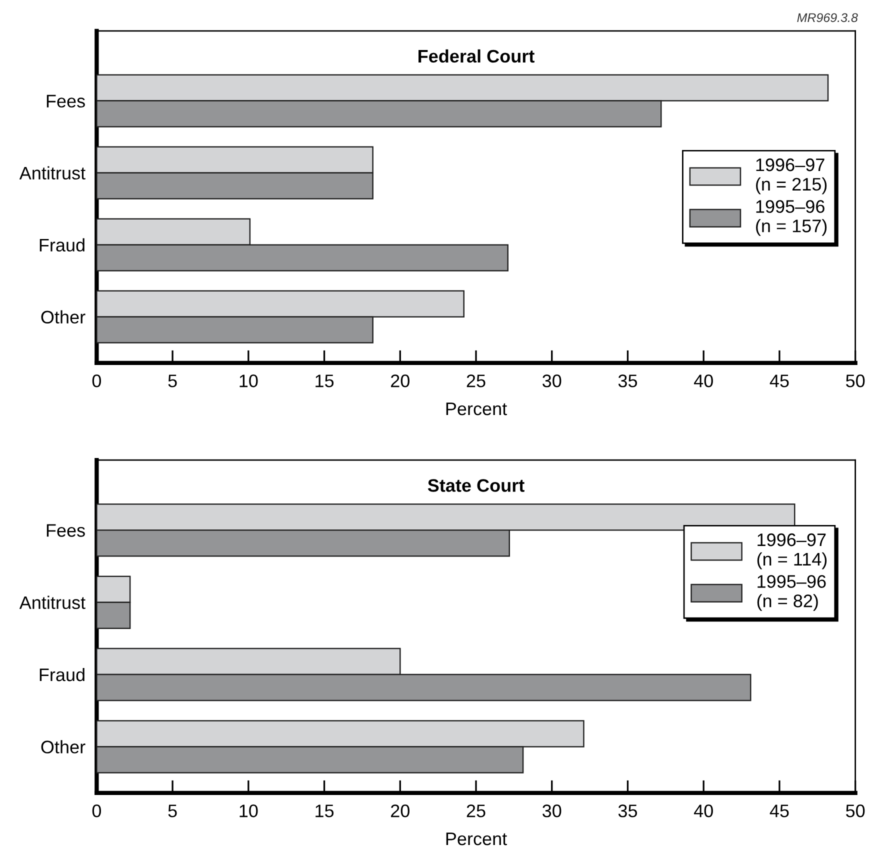 This screenshot has height=860, width=871. I want to click on legend-label: 1995–96 (n = 157), so click(791, 218).